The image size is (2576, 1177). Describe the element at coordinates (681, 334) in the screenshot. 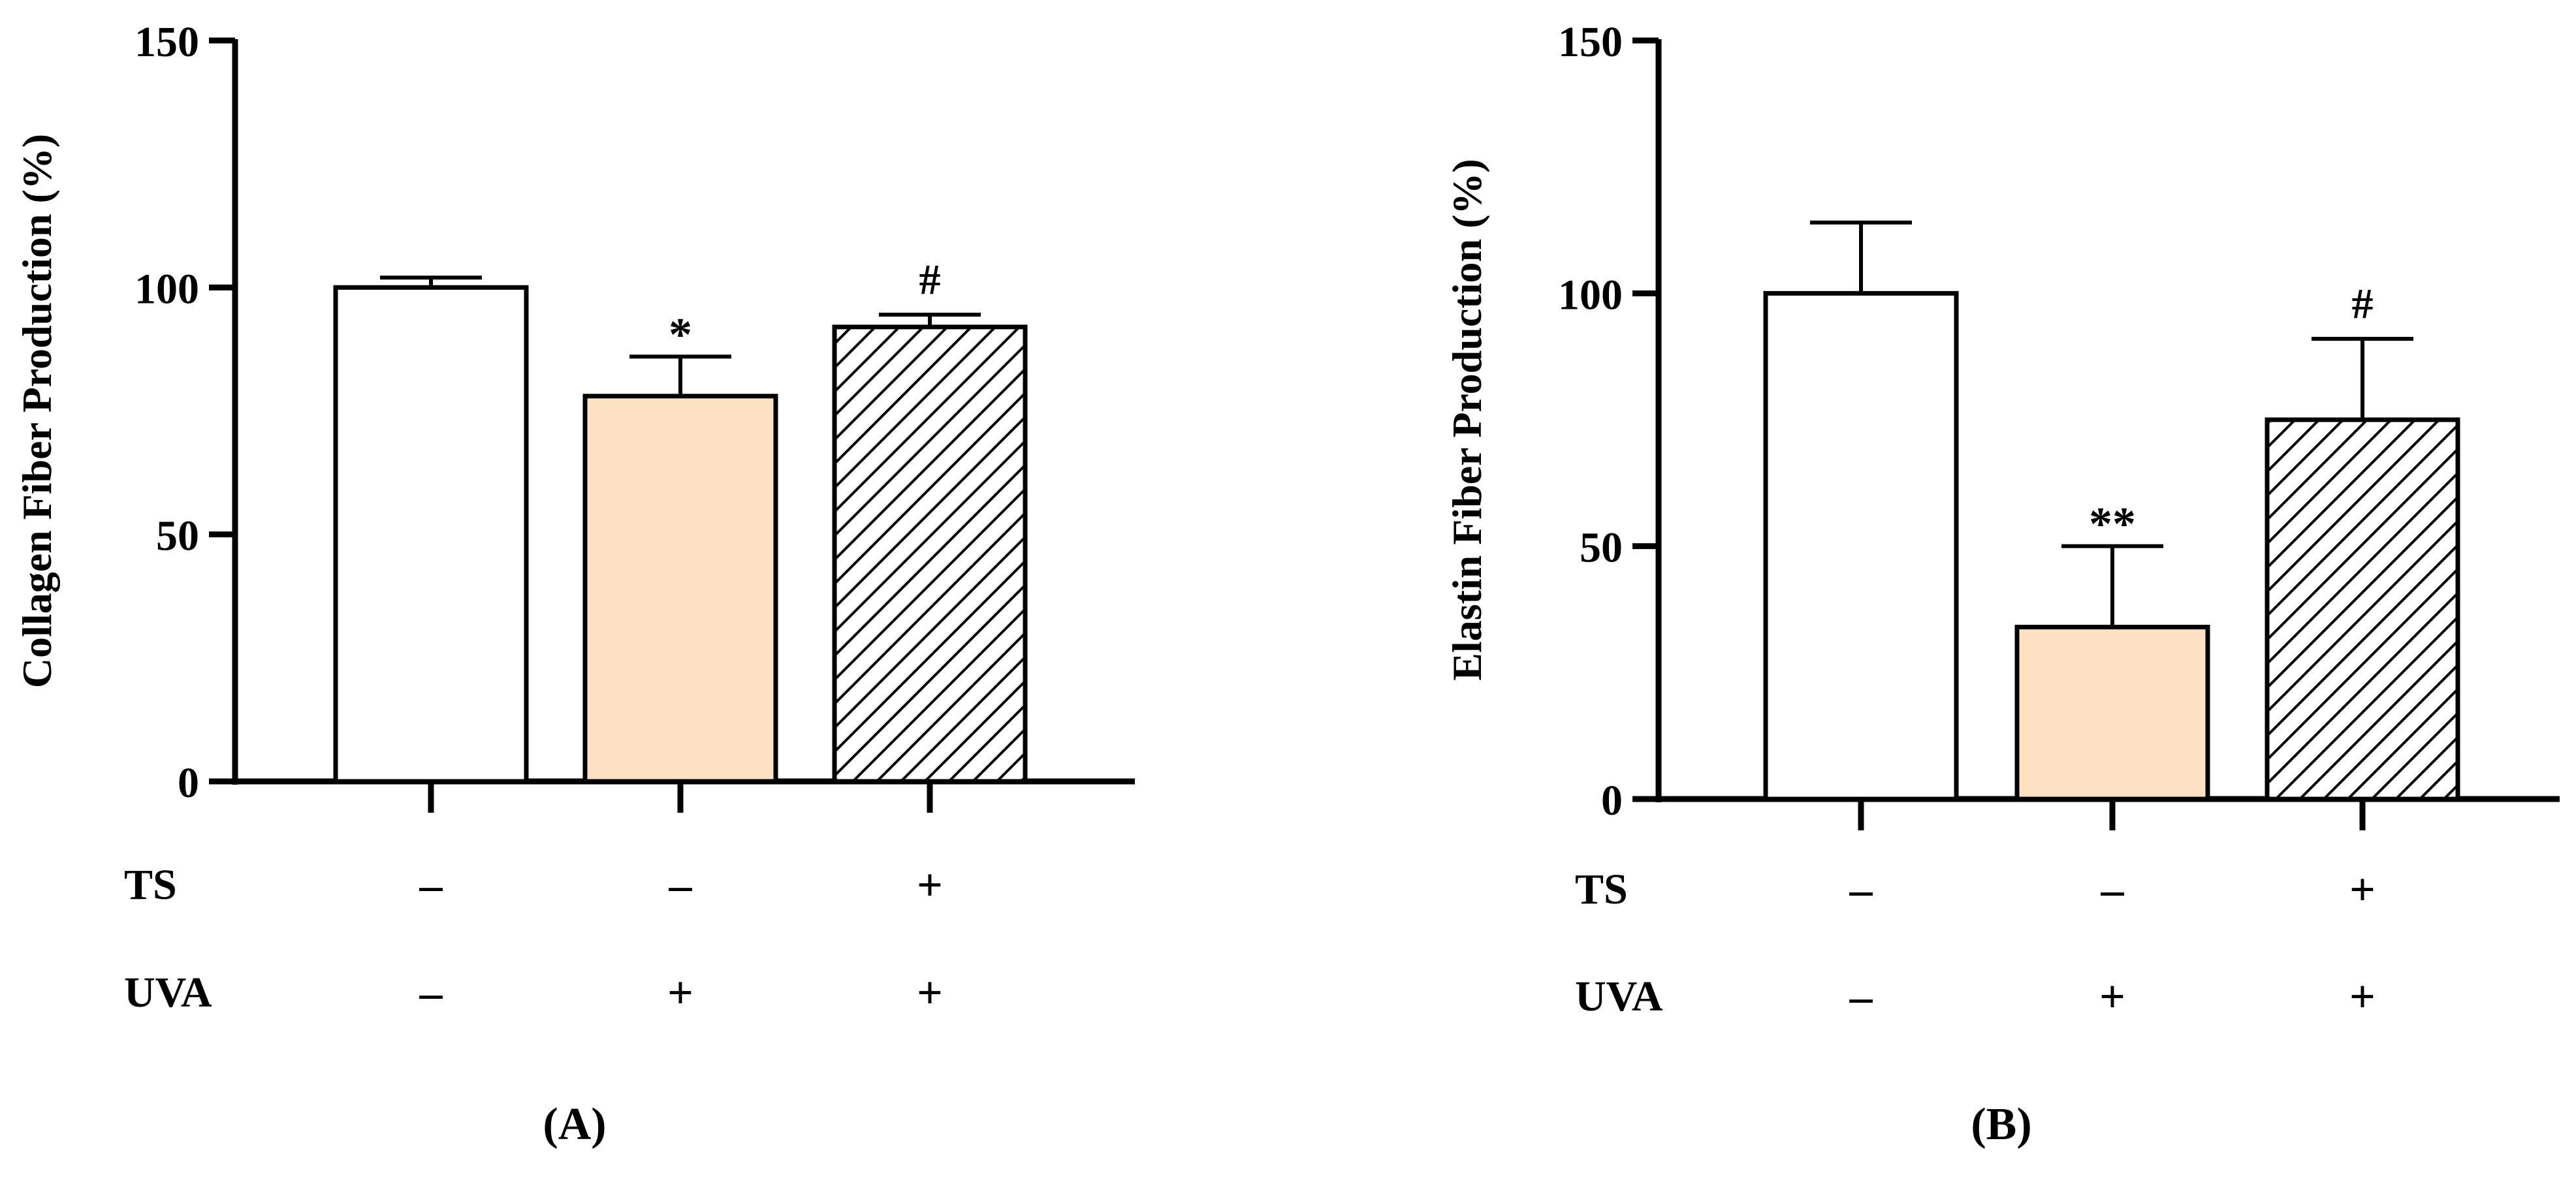

I see `significance-mark: *` at that location.